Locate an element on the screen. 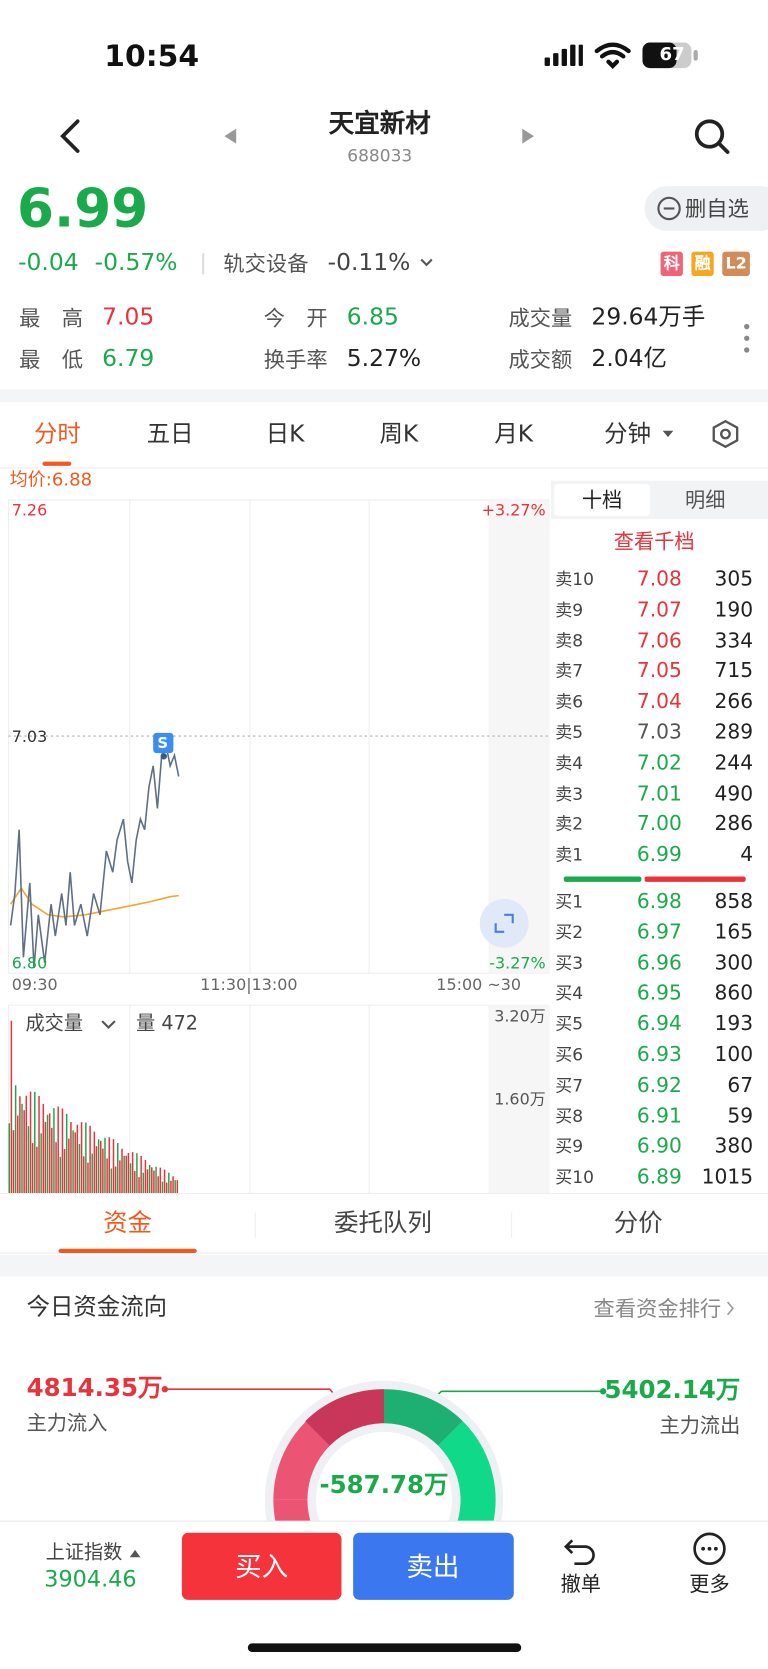 The image size is (768, 1669). outflow-label: 主力流出 is located at coordinates (700, 1426).